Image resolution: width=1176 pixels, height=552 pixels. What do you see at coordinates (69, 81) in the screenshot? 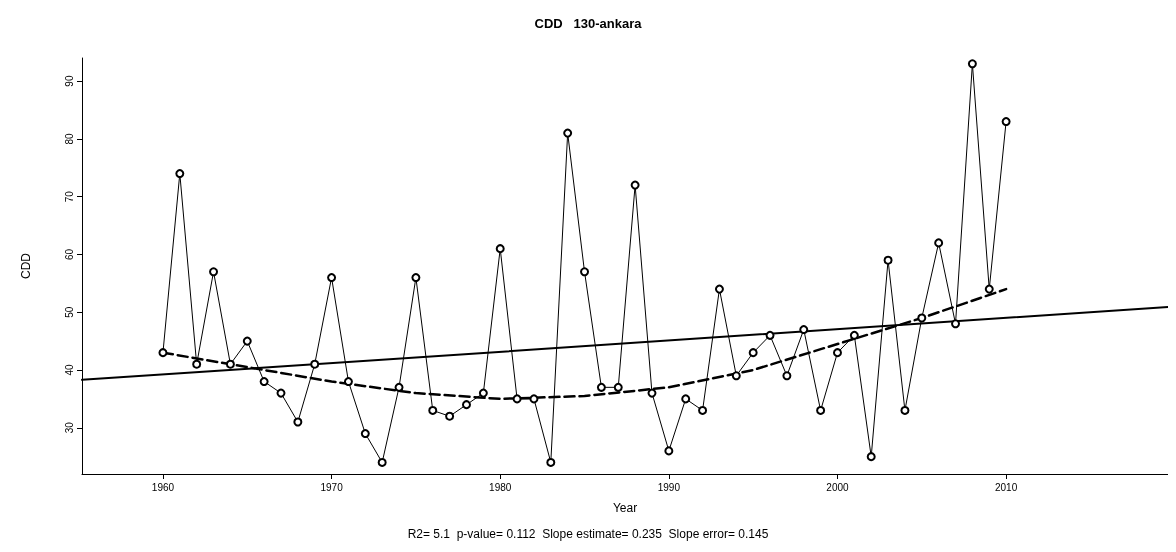
I see `y-tick-label: 90` at bounding box center [69, 81].